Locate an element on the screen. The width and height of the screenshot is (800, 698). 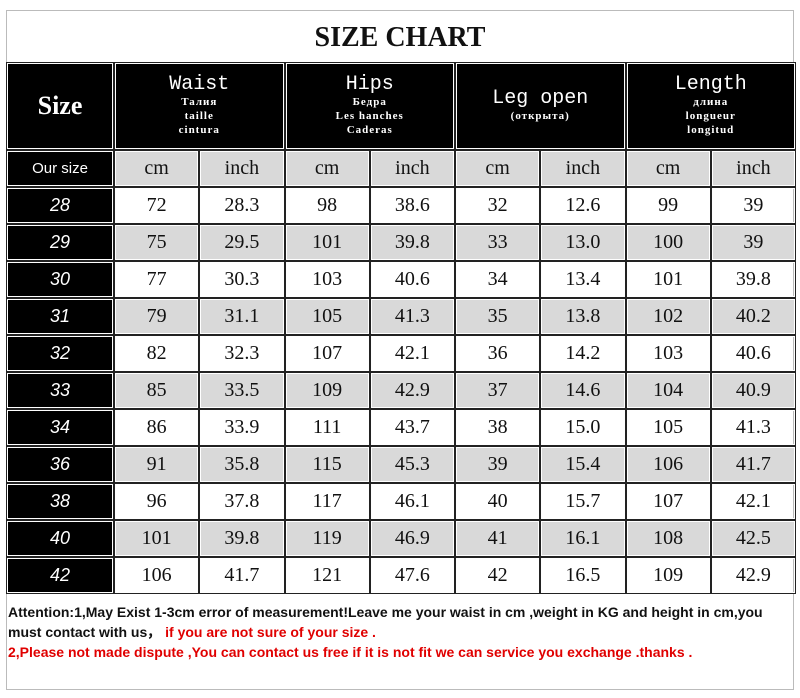
group-header: Leg open (открыта) is located at coordinates (540, 106).